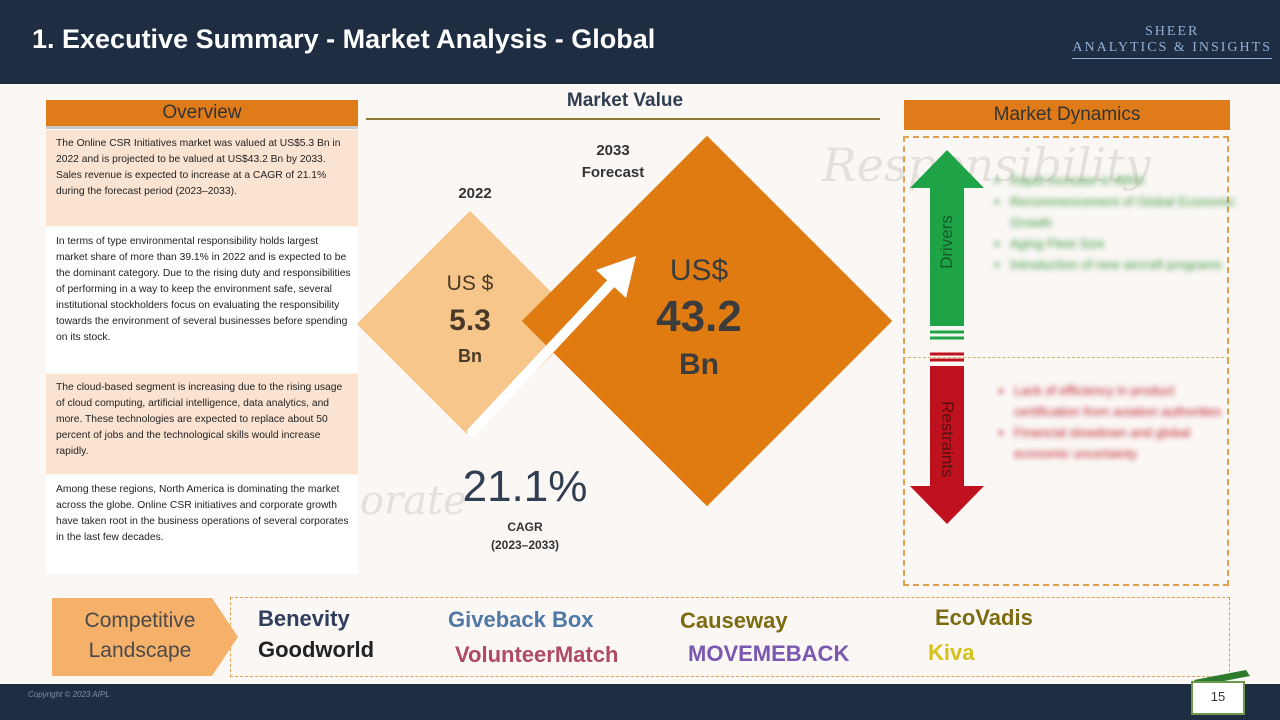  Describe the element at coordinates (986, 165) in the screenshot. I see `watermark-text: Responsibility` at that location.